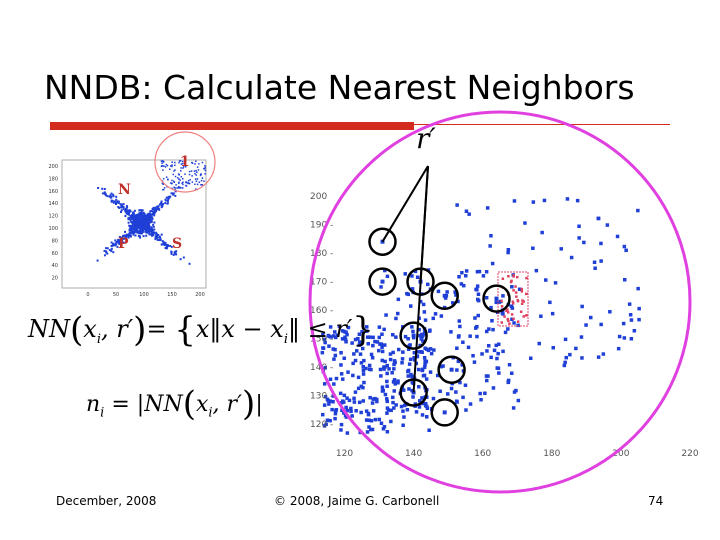 This screenshot has height=540, width=720. What do you see at coordinates (87, 295) in the screenshot?
I see `small-scatter-x-tick: 0` at bounding box center [87, 295].